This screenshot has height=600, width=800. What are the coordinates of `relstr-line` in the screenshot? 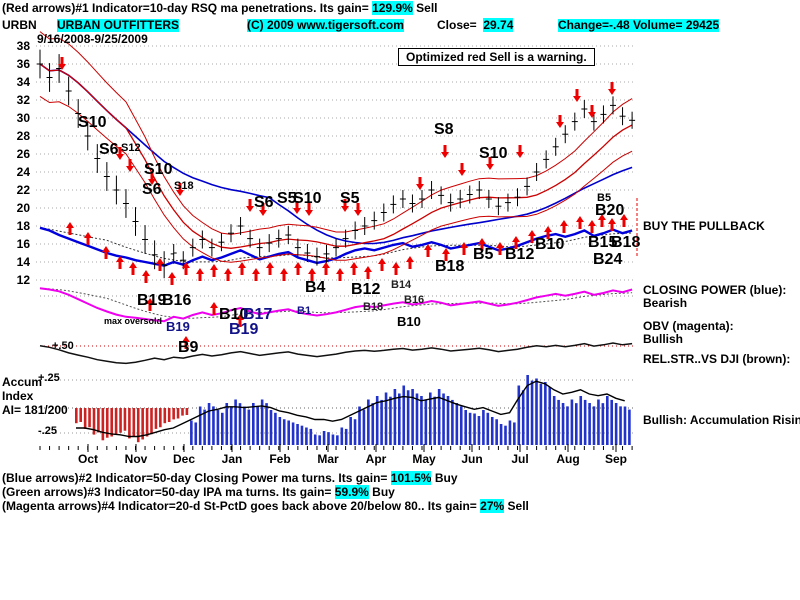 It's located at (336, 353).